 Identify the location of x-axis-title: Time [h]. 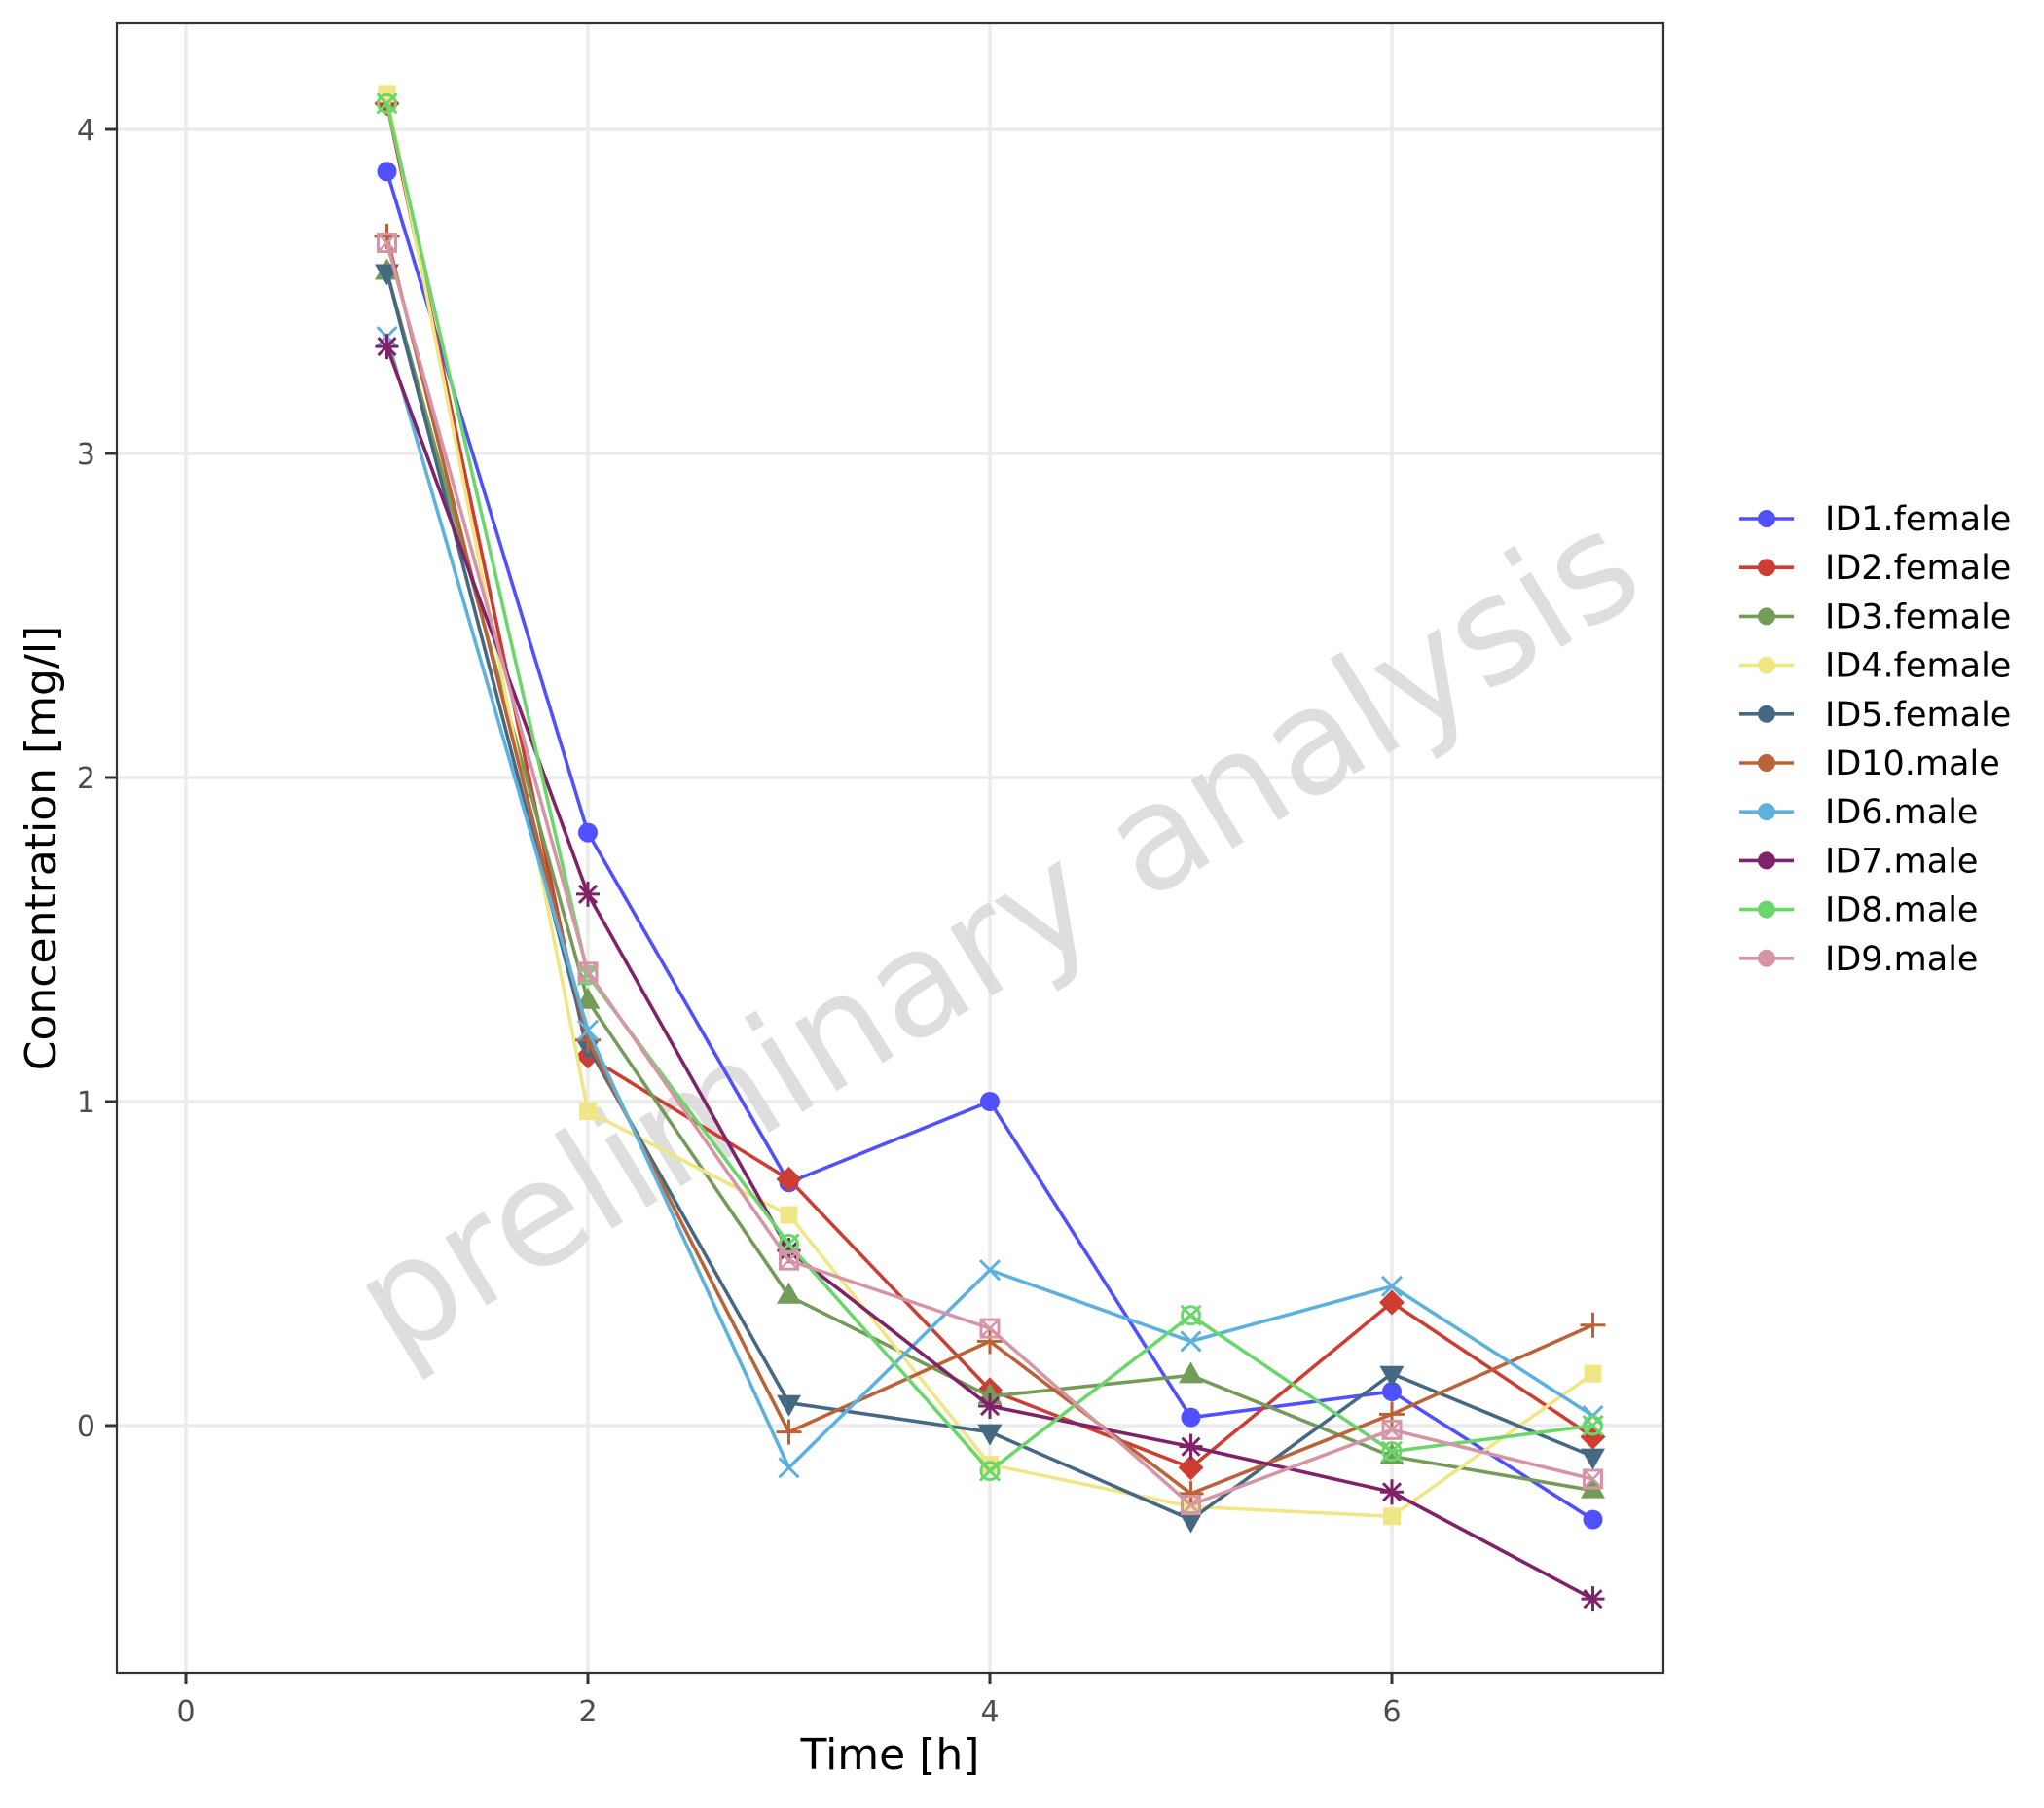
(890, 1755).